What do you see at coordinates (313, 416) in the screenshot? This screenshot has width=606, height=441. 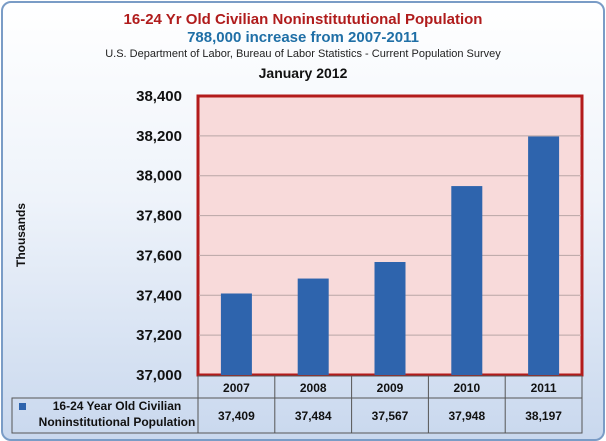 I see `data-table-value: 37,484` at bounding box center [313, 416].